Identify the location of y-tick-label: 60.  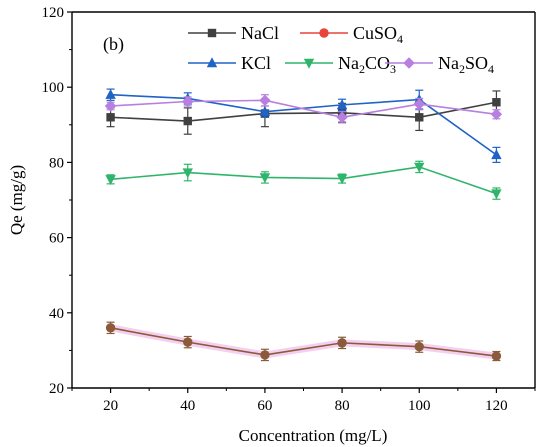
(56, 239).